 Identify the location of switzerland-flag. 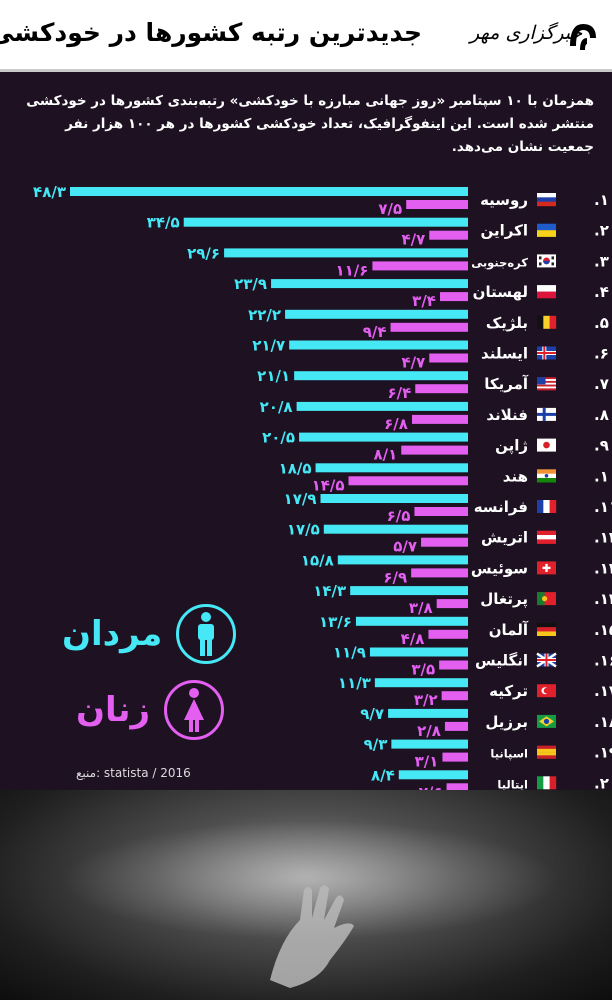
(546, 568).